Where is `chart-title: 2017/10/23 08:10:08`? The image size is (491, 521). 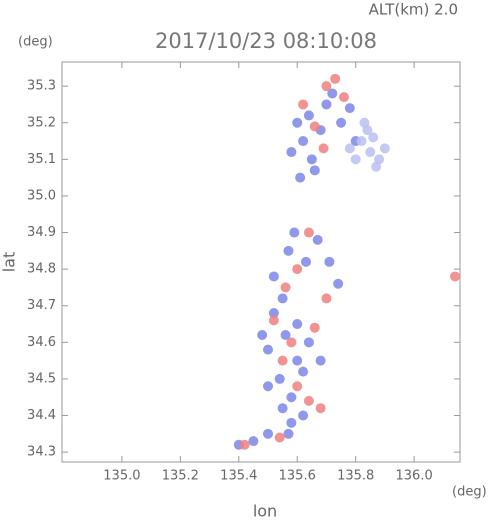 chart-title: 2017/10/23 08:10:08 is located at coordinates (266, 41).